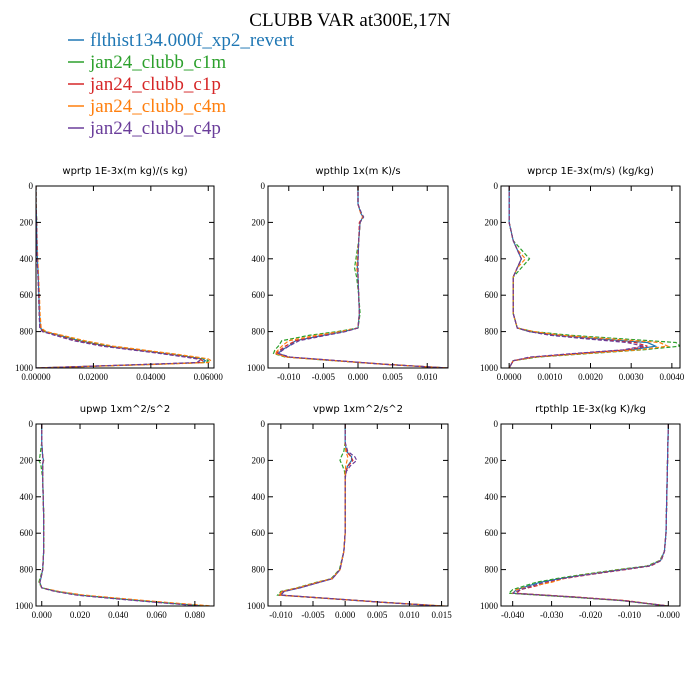  Describe the element at coordinates (192, 40) in the screenshot. I see `legend-entry: flthist134.000f_xp2_revert` at that location.